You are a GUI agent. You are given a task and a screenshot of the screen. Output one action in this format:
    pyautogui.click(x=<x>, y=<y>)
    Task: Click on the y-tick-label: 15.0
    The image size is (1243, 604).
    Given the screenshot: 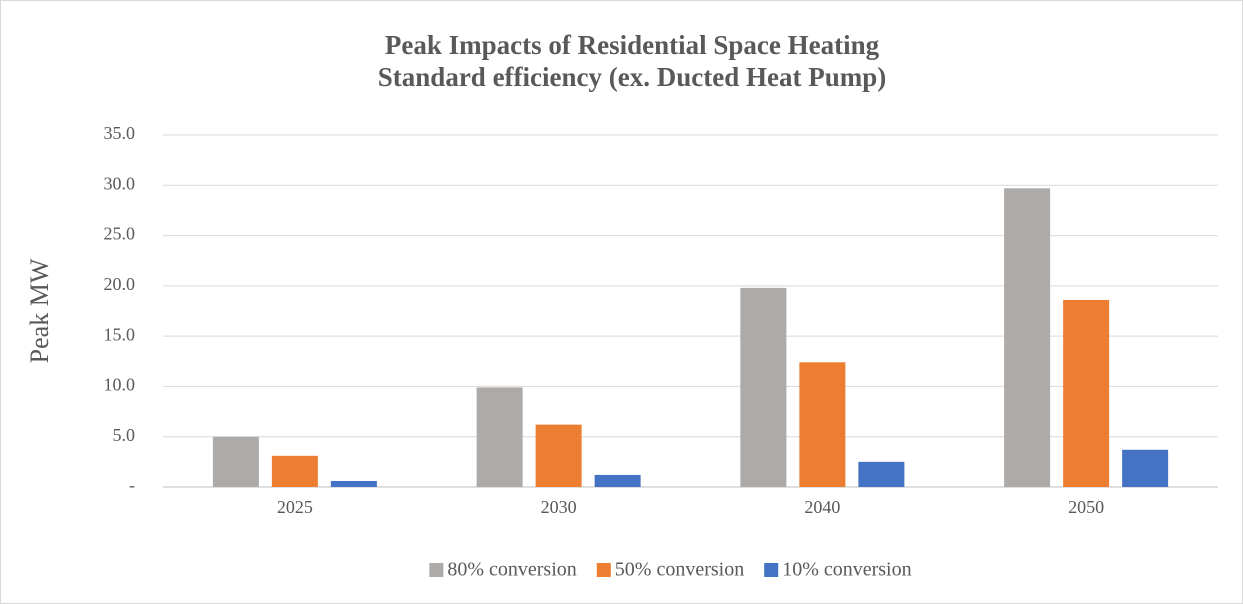 What is the action you would take?
    pyautogui.click(x=120, y=334)
    